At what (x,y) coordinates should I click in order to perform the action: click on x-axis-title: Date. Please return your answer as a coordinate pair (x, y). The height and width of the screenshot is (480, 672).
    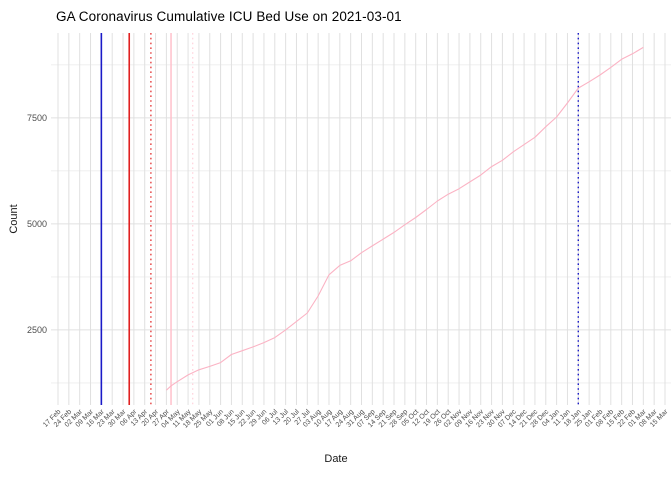
    Looking at the image, I should click on (336, 459).